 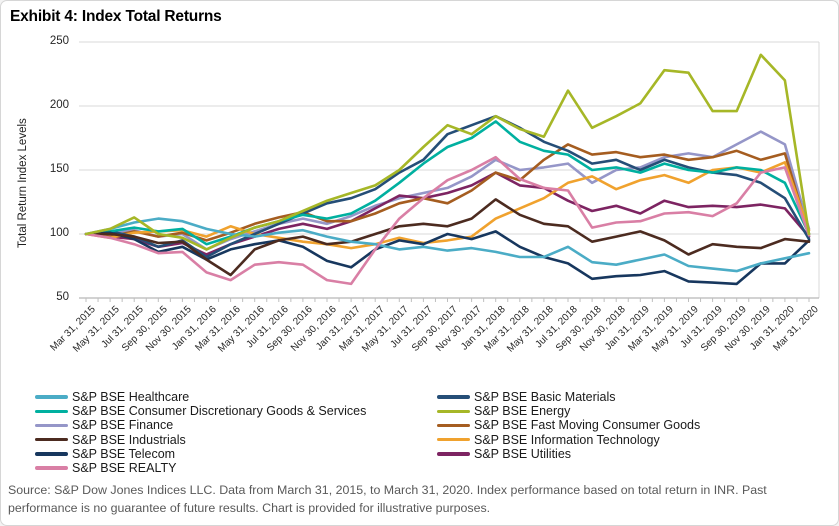 I want to click on legend-item: S&P BSE REALTY, so click(x=200, y=468).